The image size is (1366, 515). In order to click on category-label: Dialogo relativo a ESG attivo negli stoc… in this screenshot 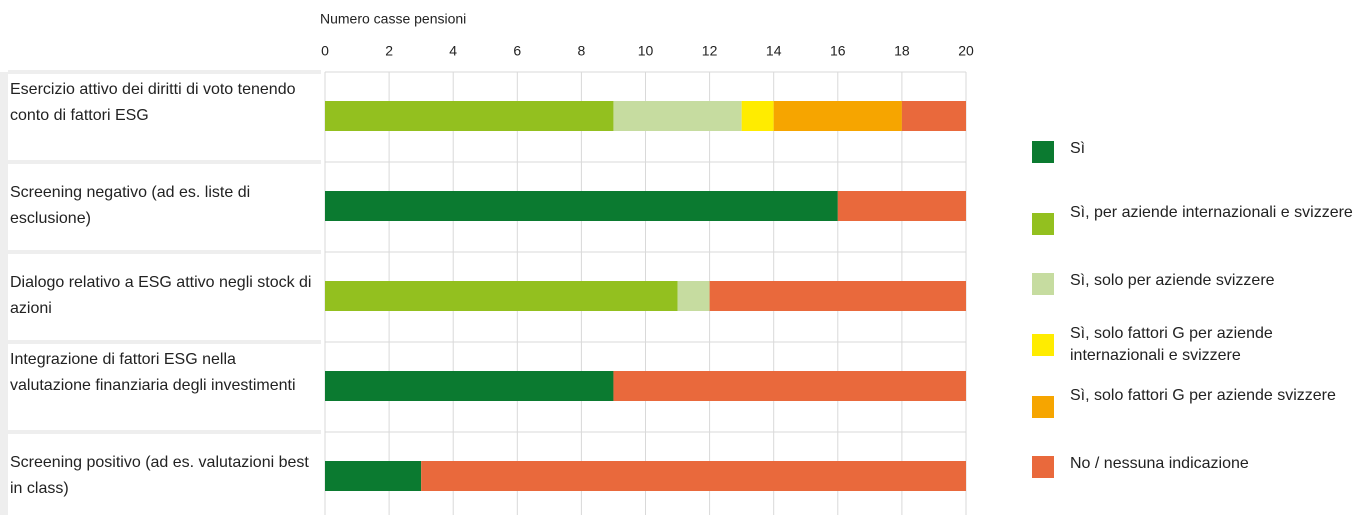, I will do `click(161, 295)`.